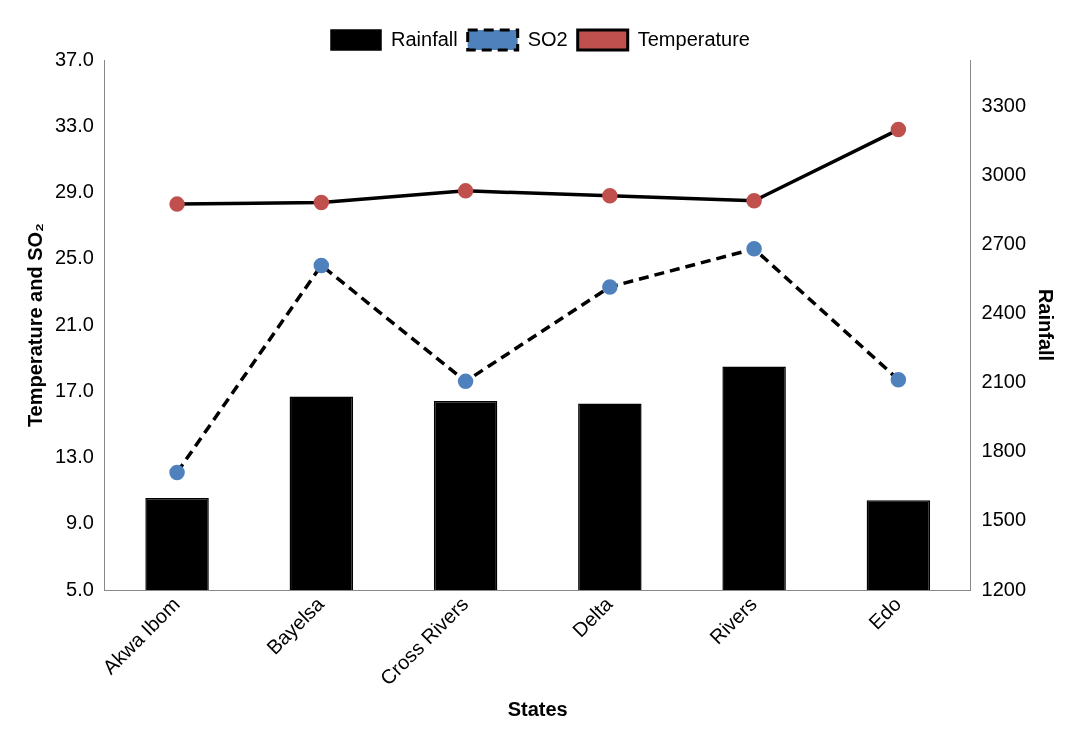  I want to click on x-tick-label: Edo, so click(885, 613).